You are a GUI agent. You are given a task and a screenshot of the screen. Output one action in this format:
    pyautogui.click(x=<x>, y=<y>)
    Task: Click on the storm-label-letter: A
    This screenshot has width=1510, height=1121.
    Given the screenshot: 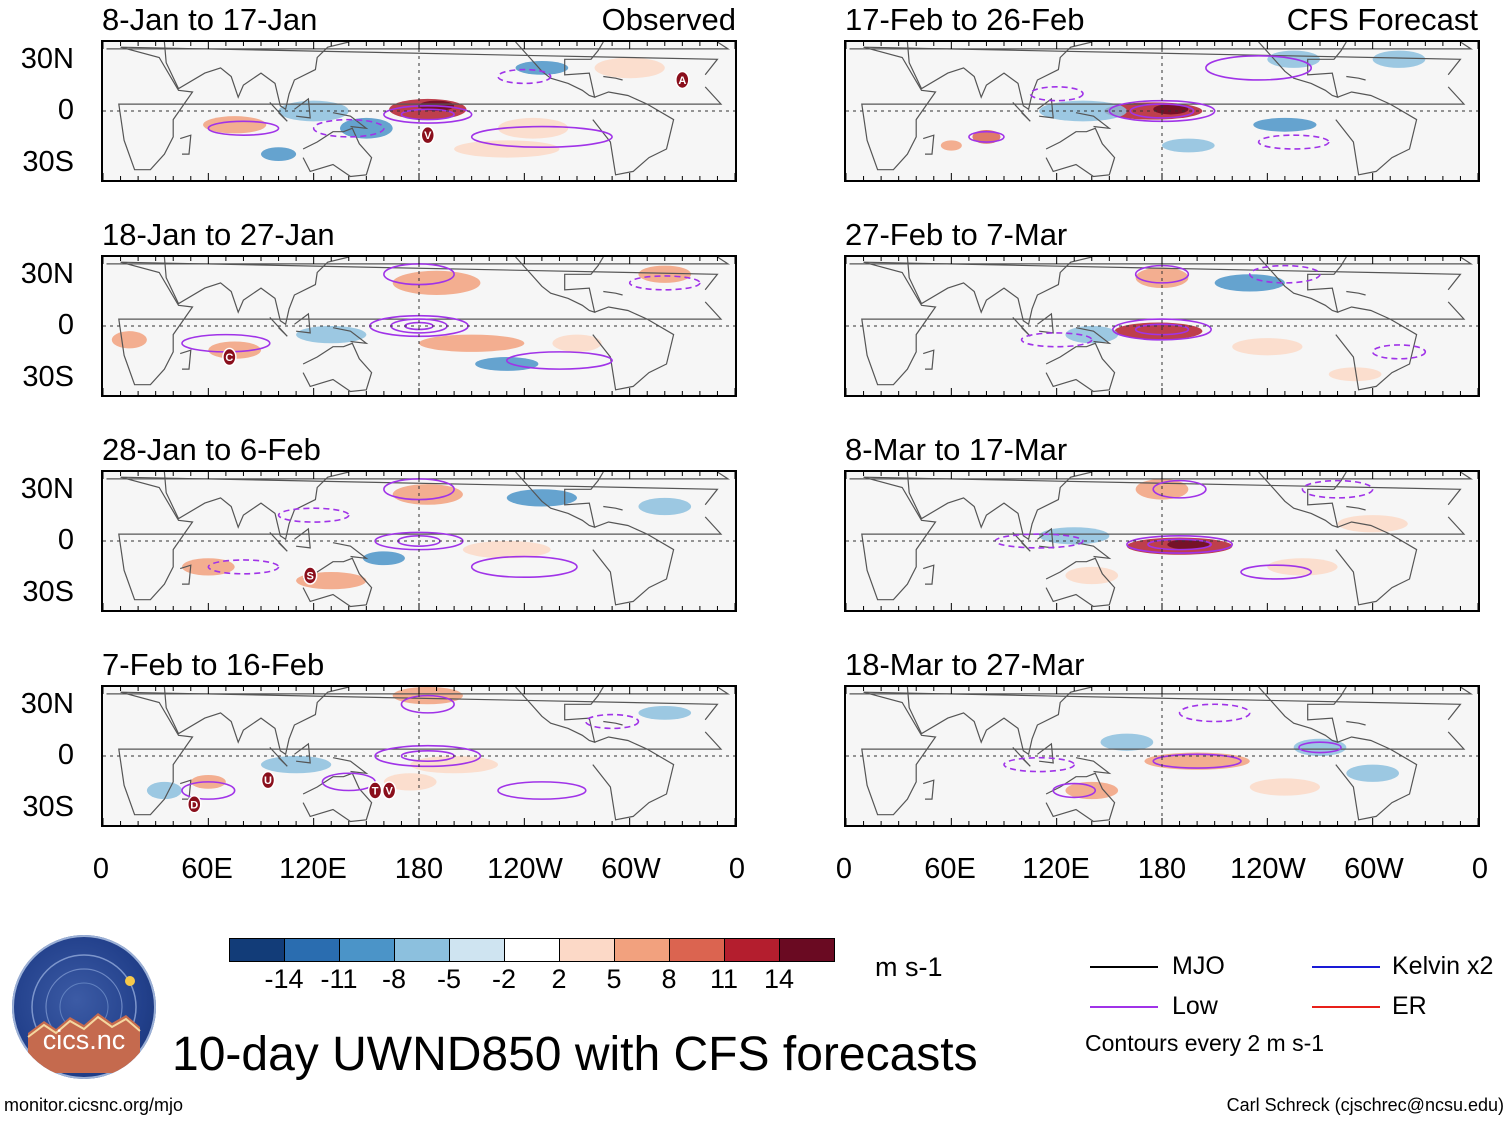 What is the action you would take?
    pyautogui.click(x=682, y=81)
    